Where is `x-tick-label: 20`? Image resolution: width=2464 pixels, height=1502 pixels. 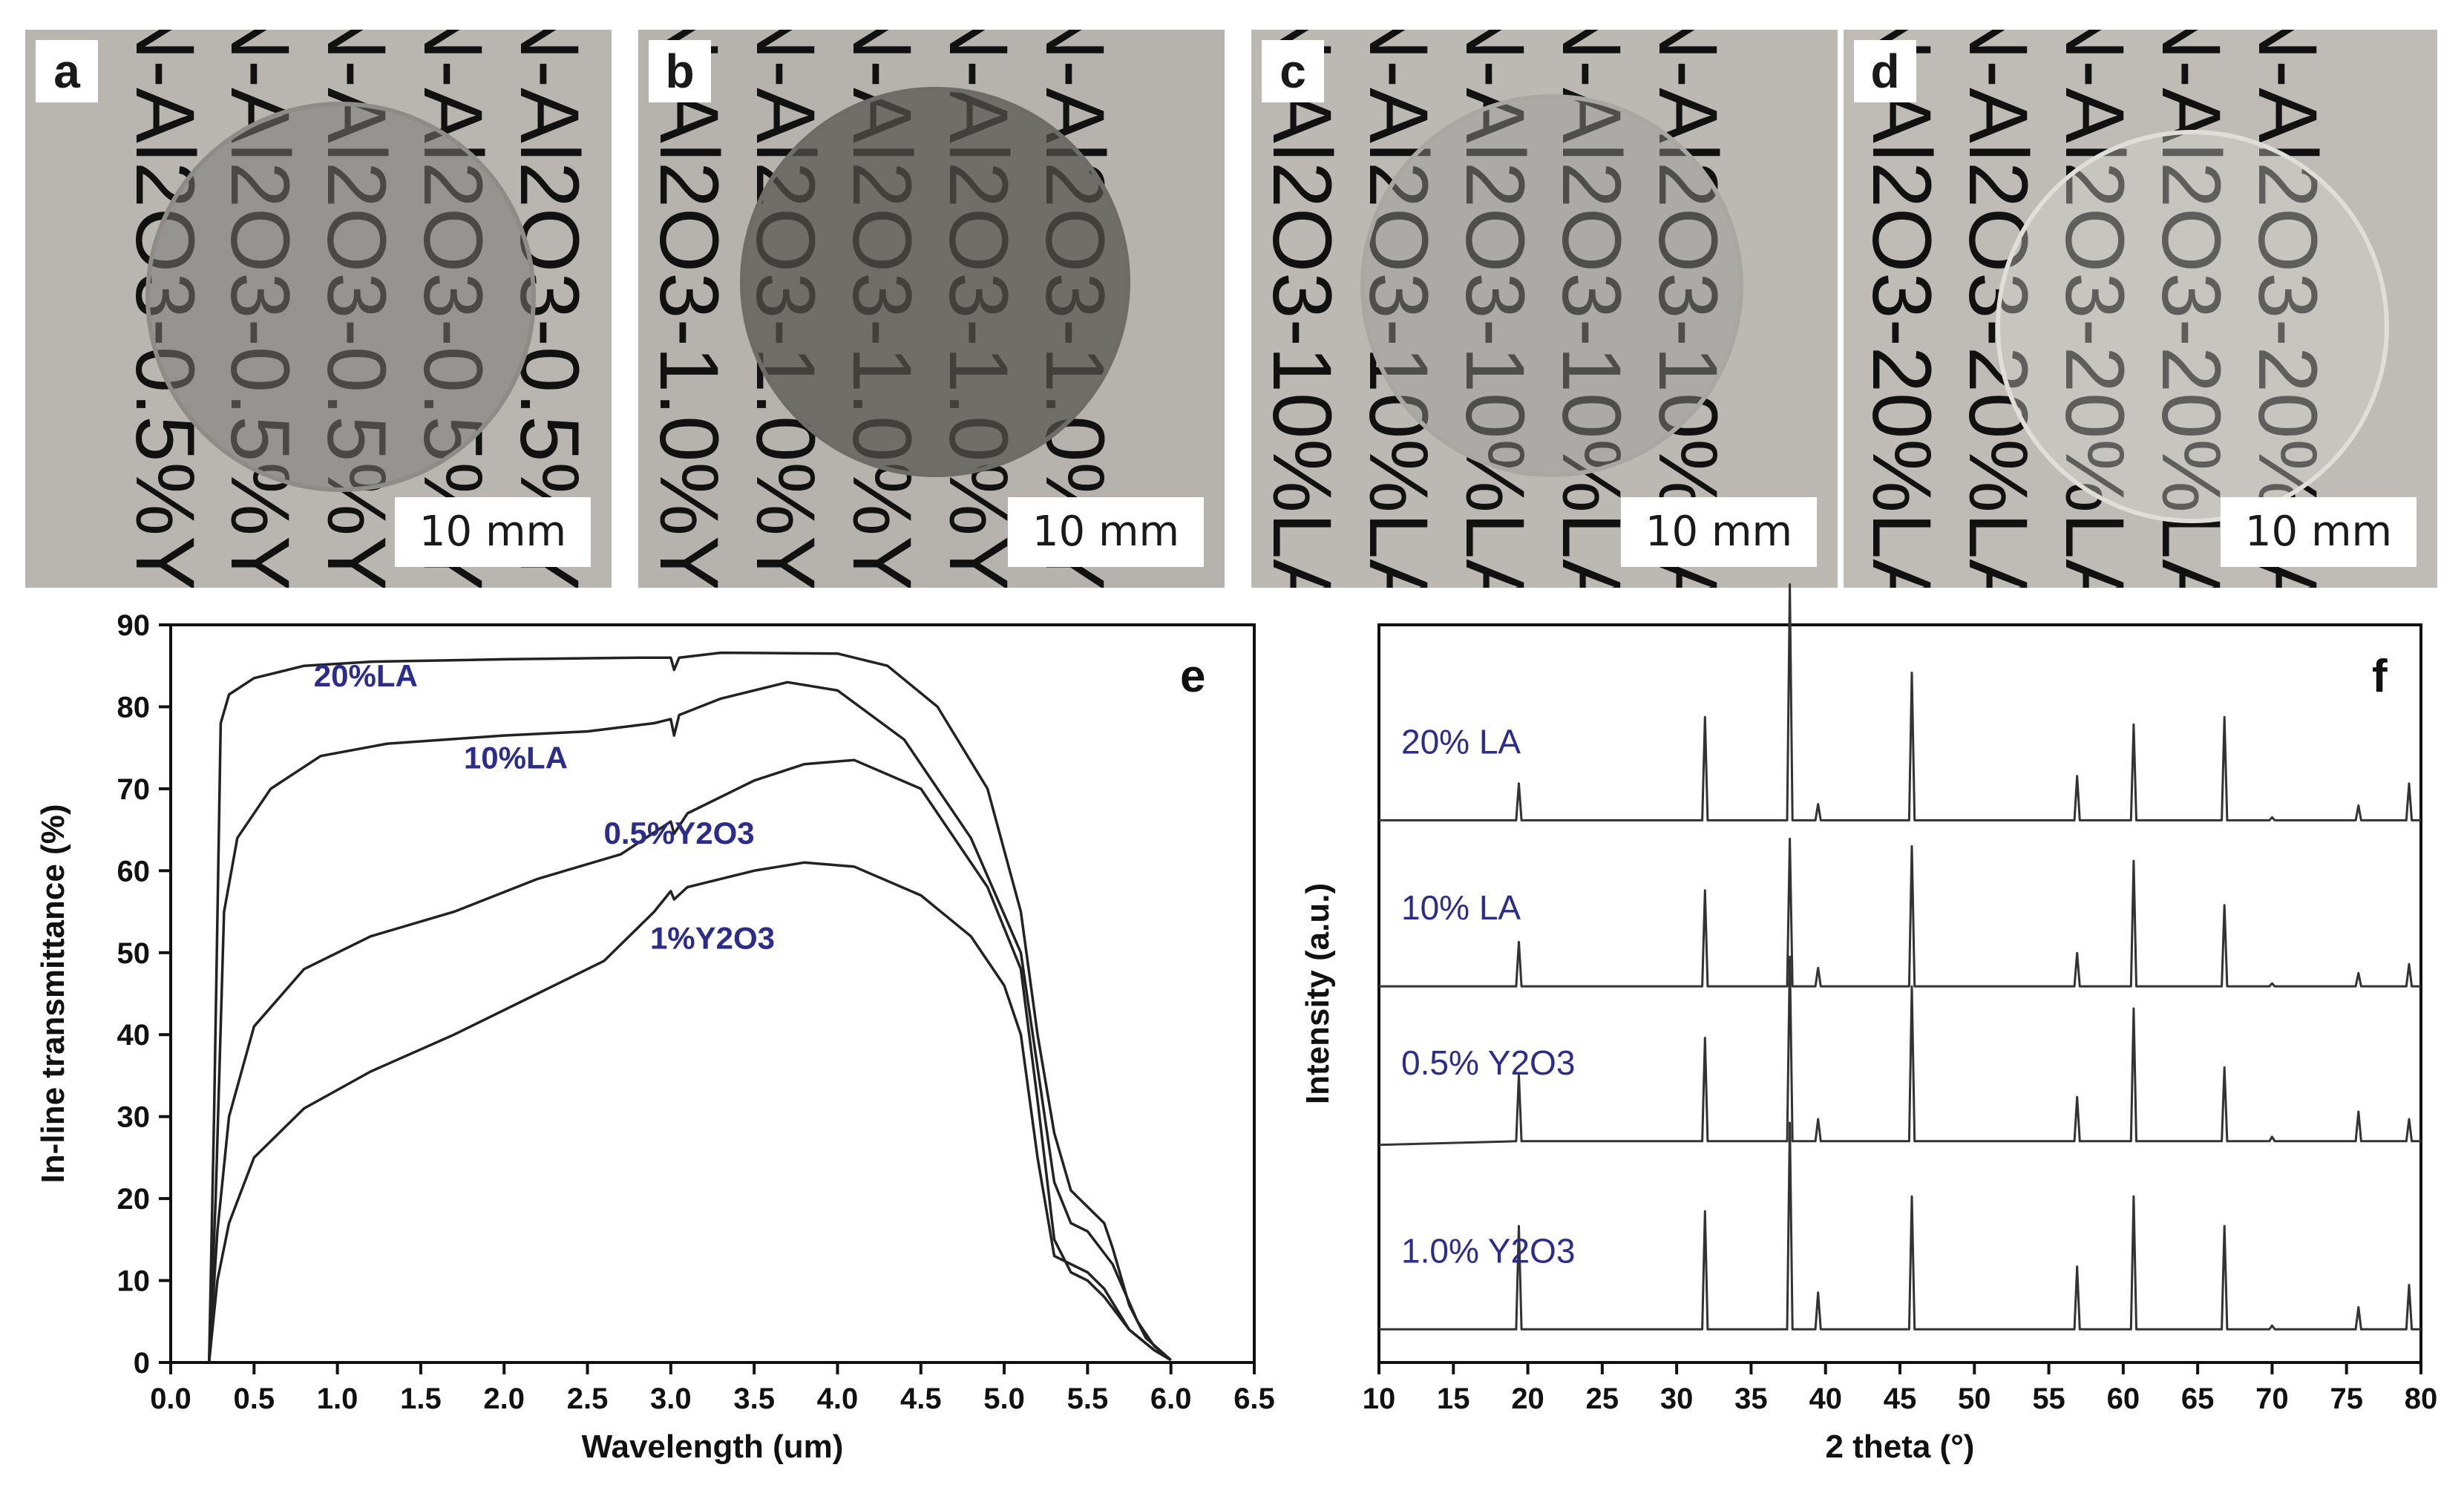
x-tick-label: 20 is located at coordinates (1527, 1399).